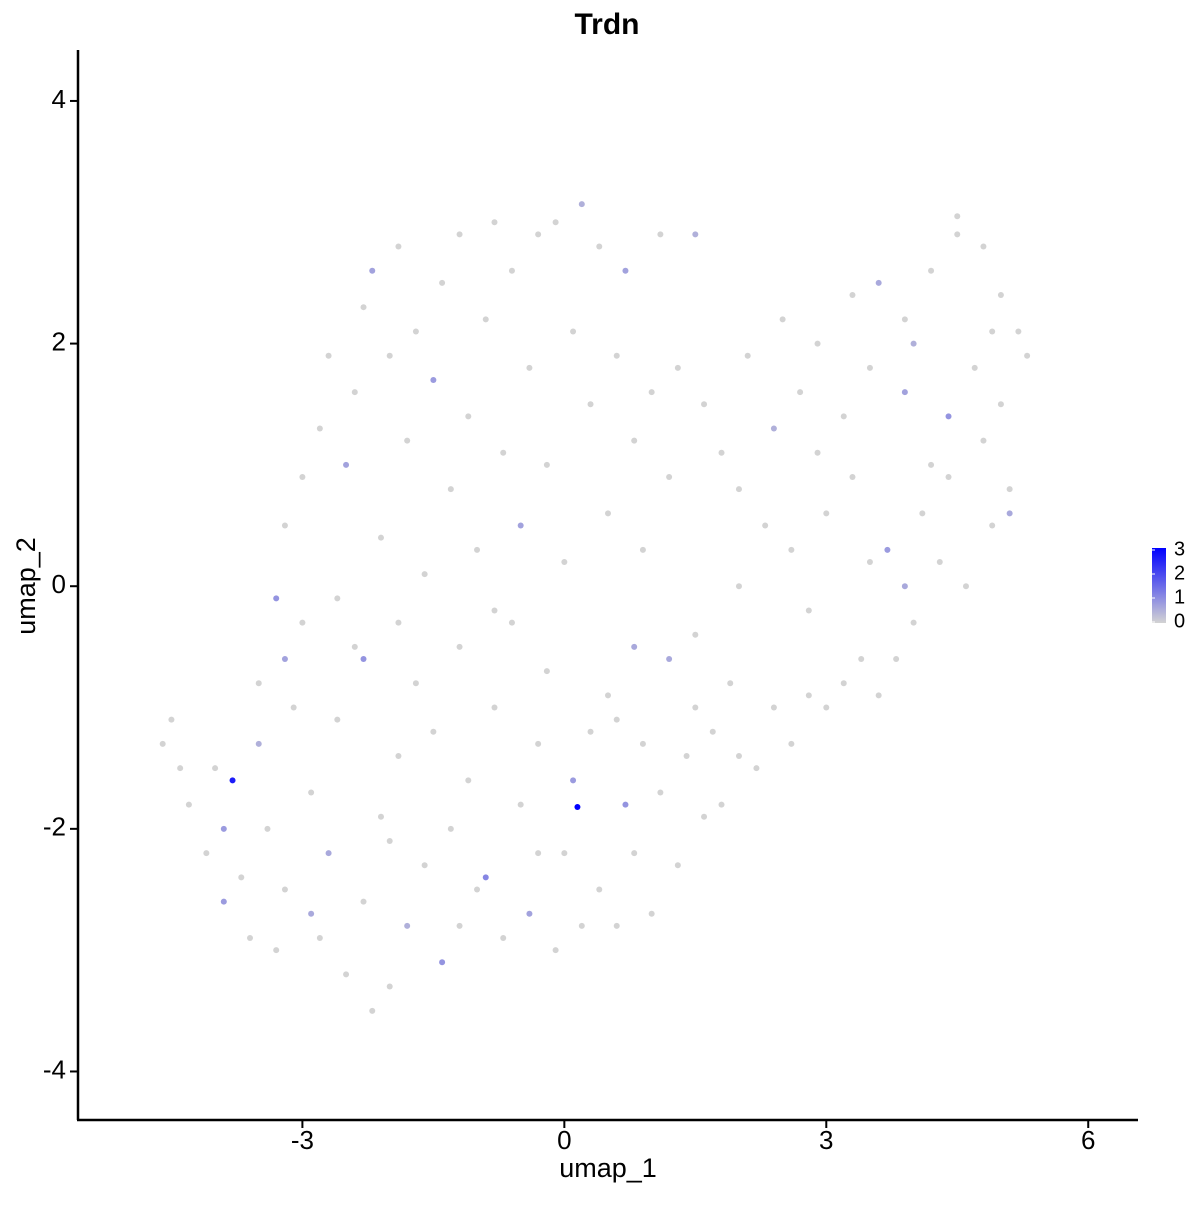  What do you see at coordinates (1179, 573) in the screenshot?
I see `colorbar-tick-label: 2` at bounding box center [1179, 573].